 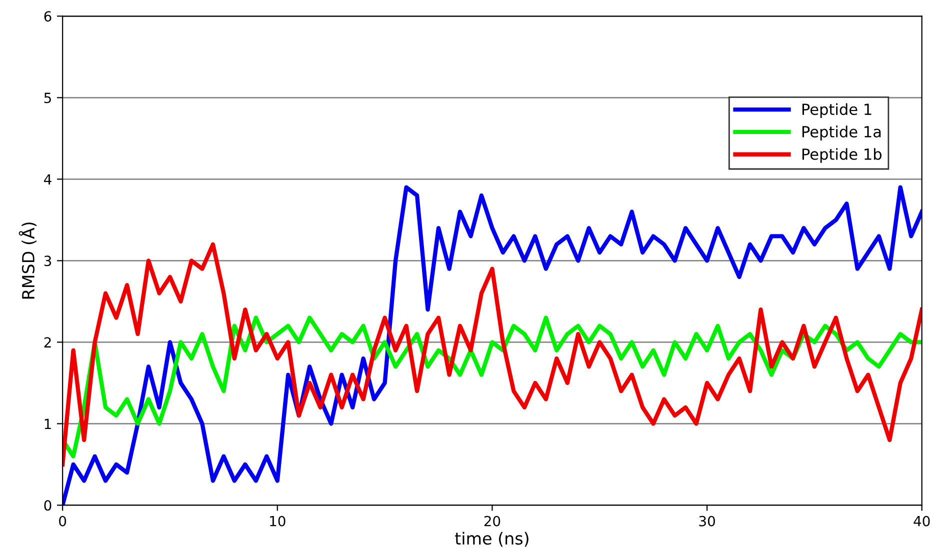 I want to click on x-tick-label: 10, so click(x=278, y=521).